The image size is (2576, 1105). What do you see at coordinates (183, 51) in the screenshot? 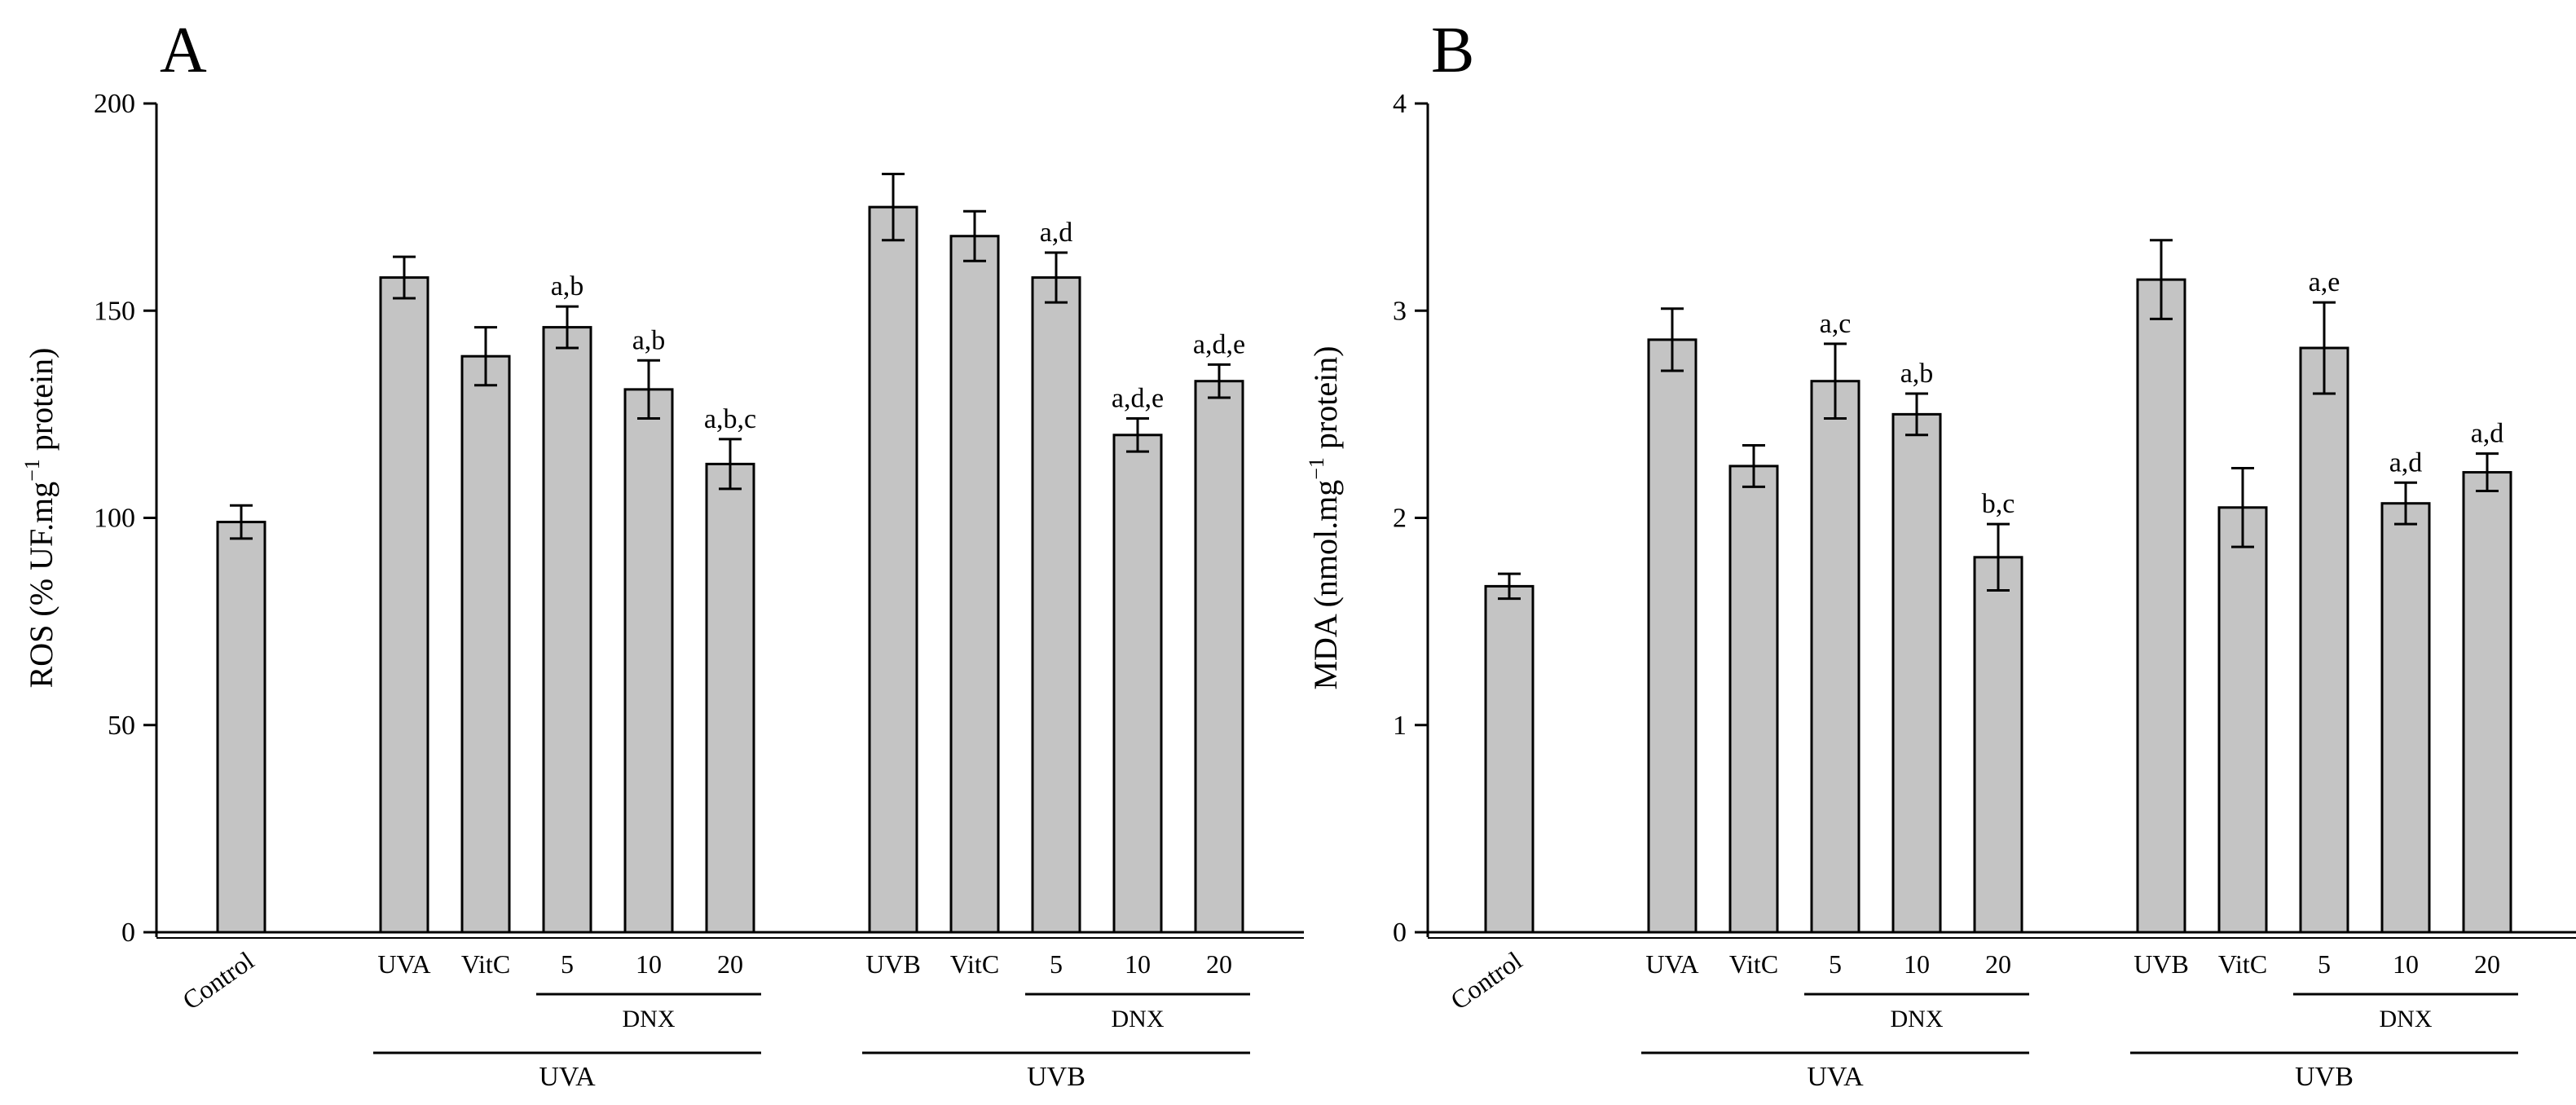
I see `panel-label: A` at bounding box center [183, 51].